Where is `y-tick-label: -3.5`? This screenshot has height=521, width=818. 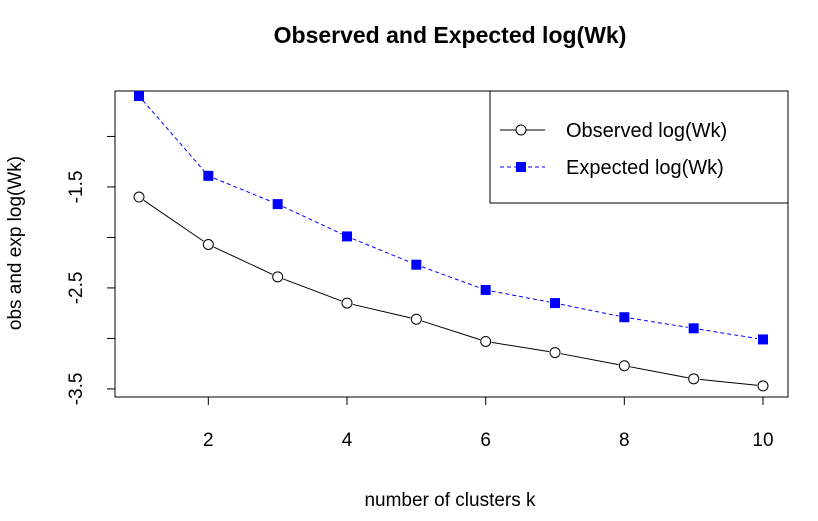
y-tick-label: -3.5 is located at coordinates (76, 389).